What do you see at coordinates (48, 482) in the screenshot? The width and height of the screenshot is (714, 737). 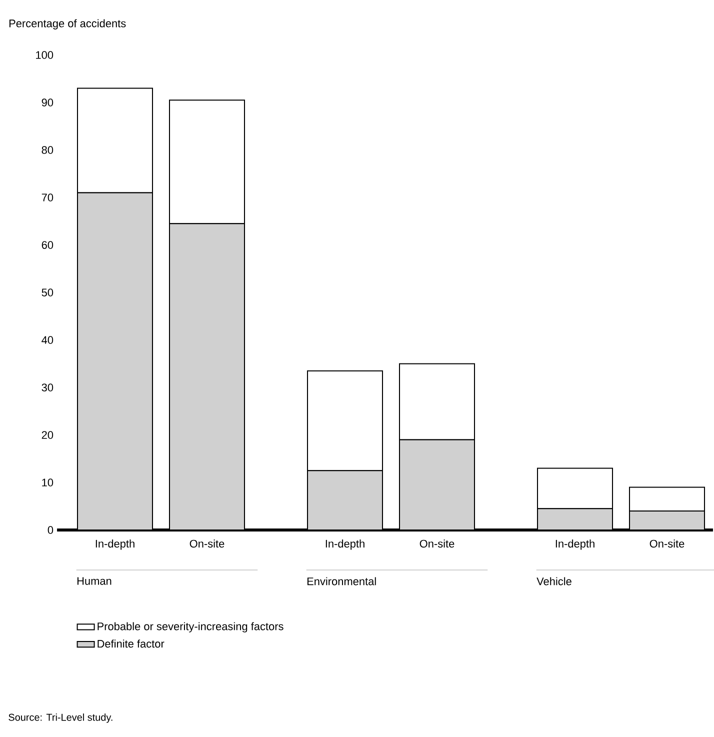 I see `y-tick-label: 10` at bounding box center [48, 482].